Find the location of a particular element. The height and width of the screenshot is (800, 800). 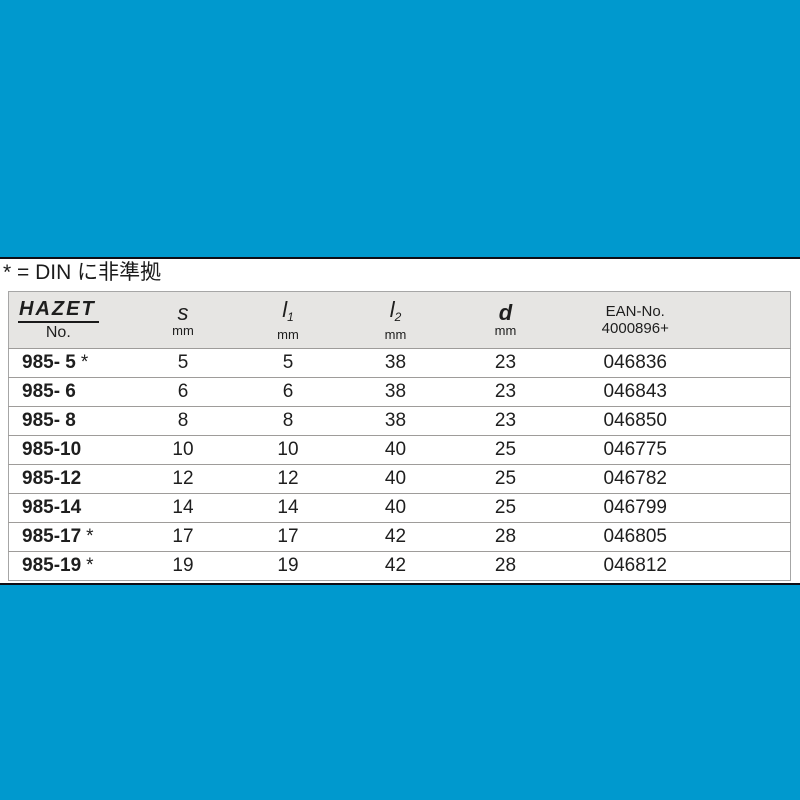

table-row: 985-17 * 17 17 42 28 046805 is located at coordinates (399, 537).